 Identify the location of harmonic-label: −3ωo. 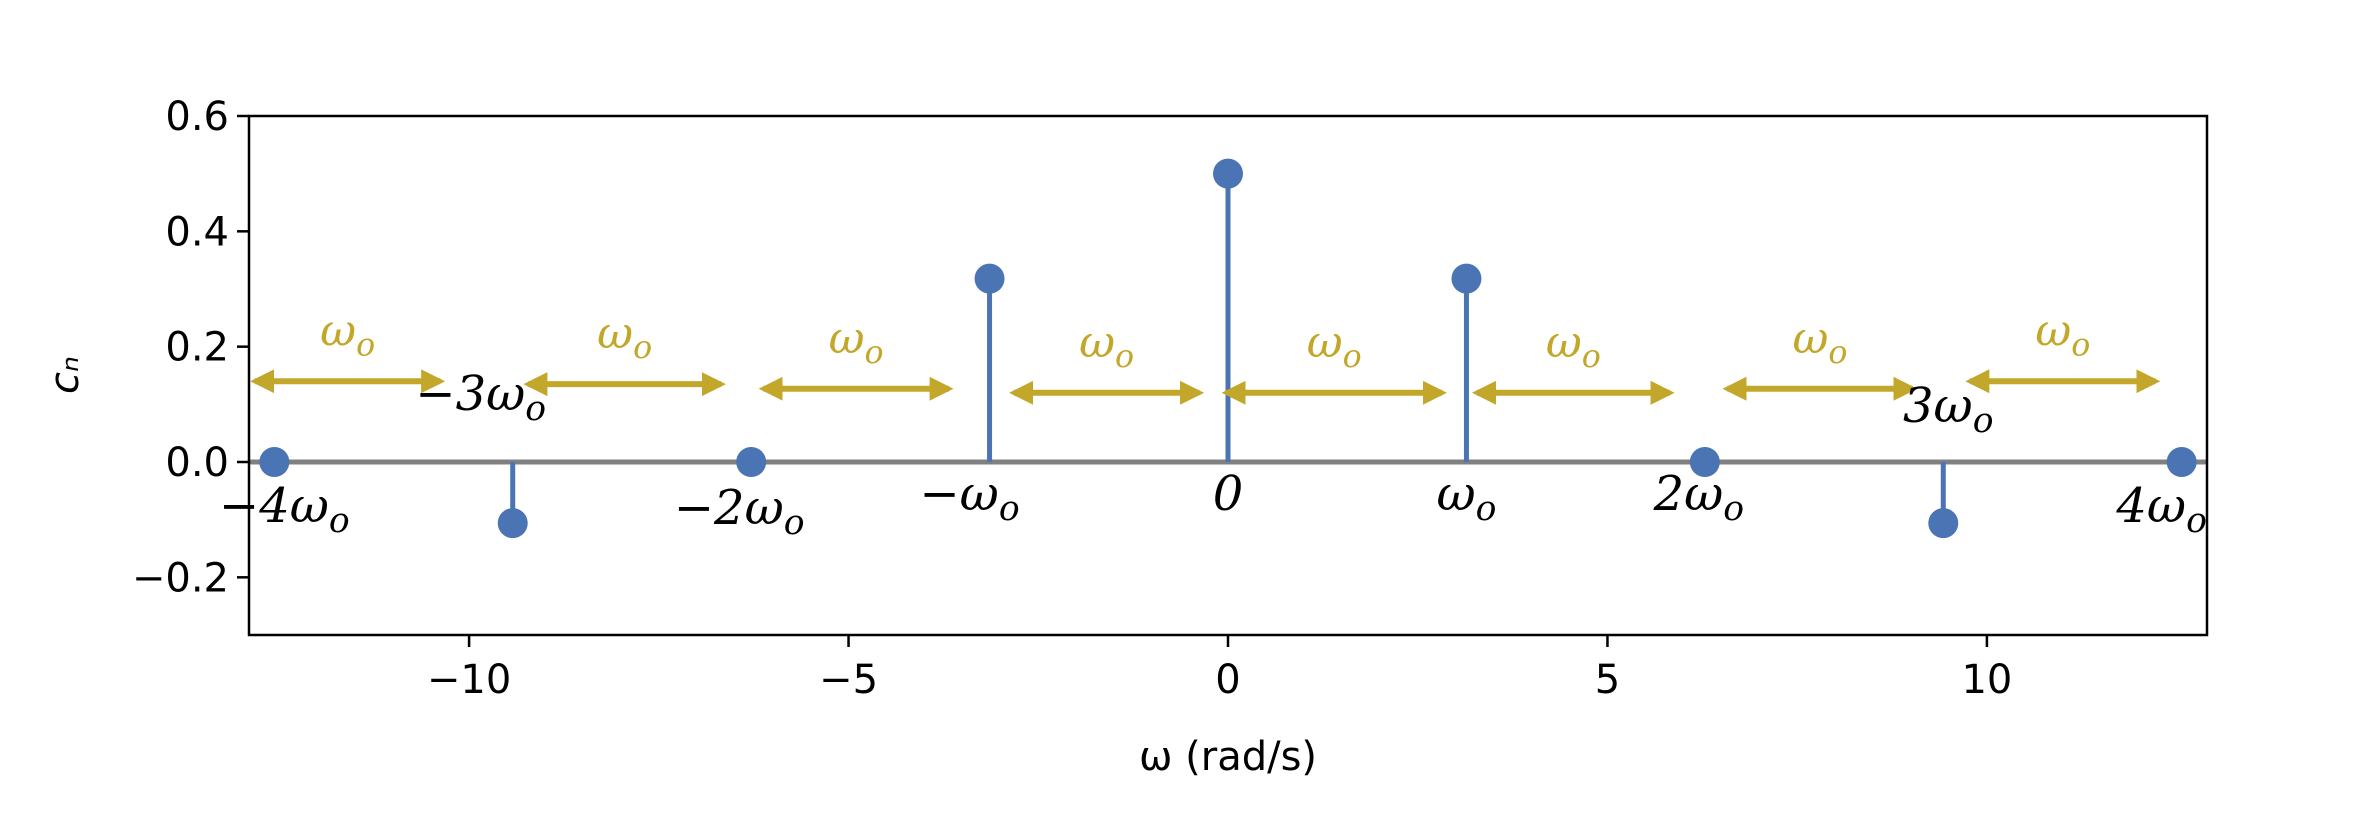
(480, 397).